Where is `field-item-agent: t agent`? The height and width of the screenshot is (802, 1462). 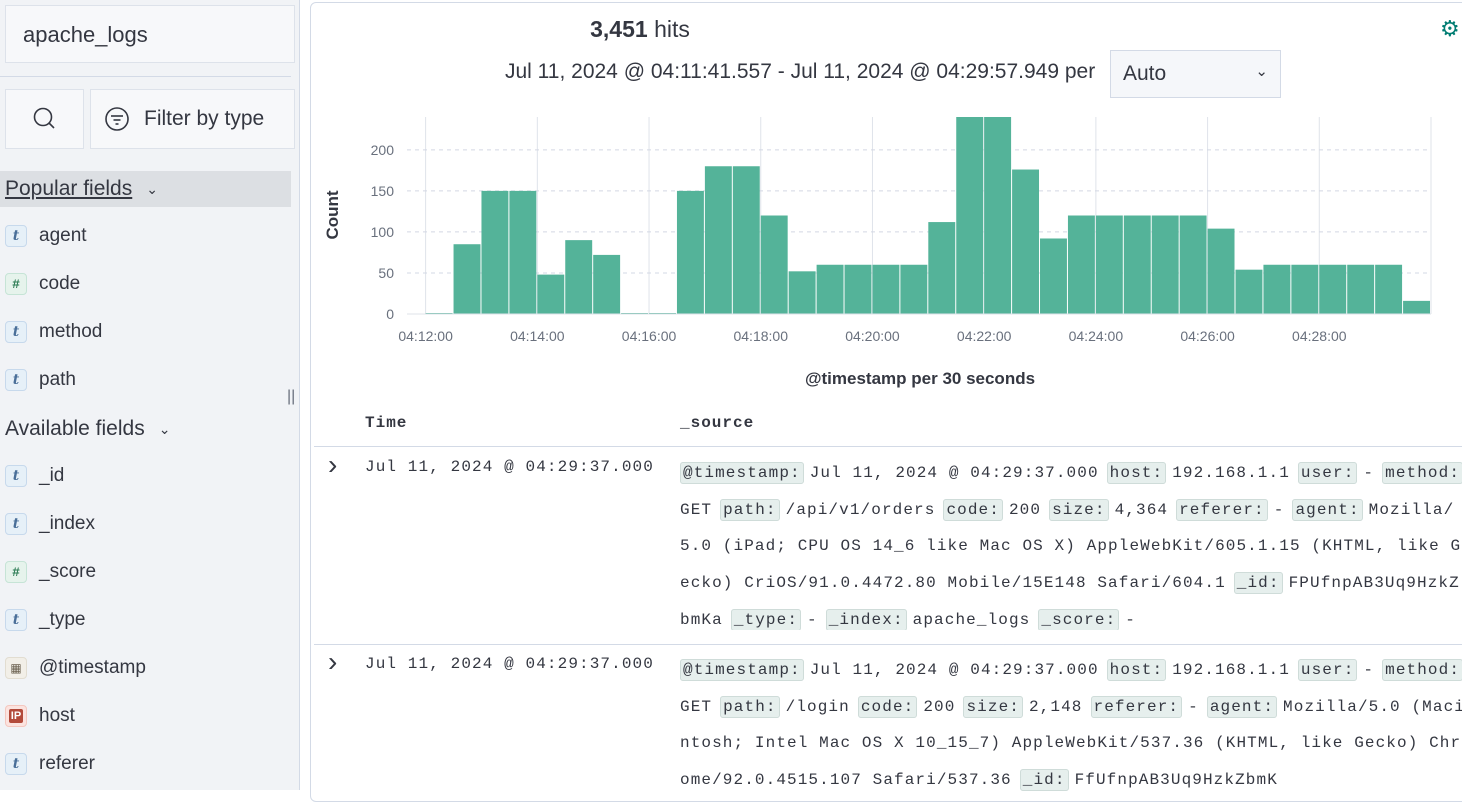
field-item-agent: t agent is located at coordinates (46, 236).